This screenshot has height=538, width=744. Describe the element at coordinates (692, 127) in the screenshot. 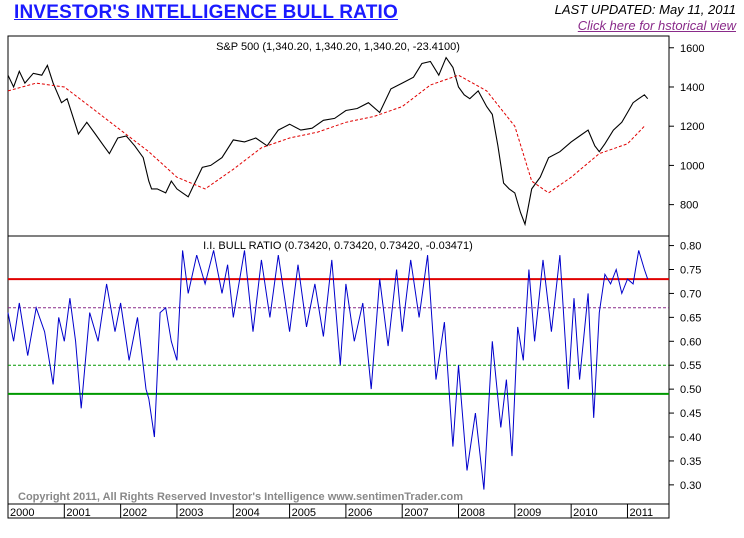

I see `spx-ytick-label: 1200` at that location.